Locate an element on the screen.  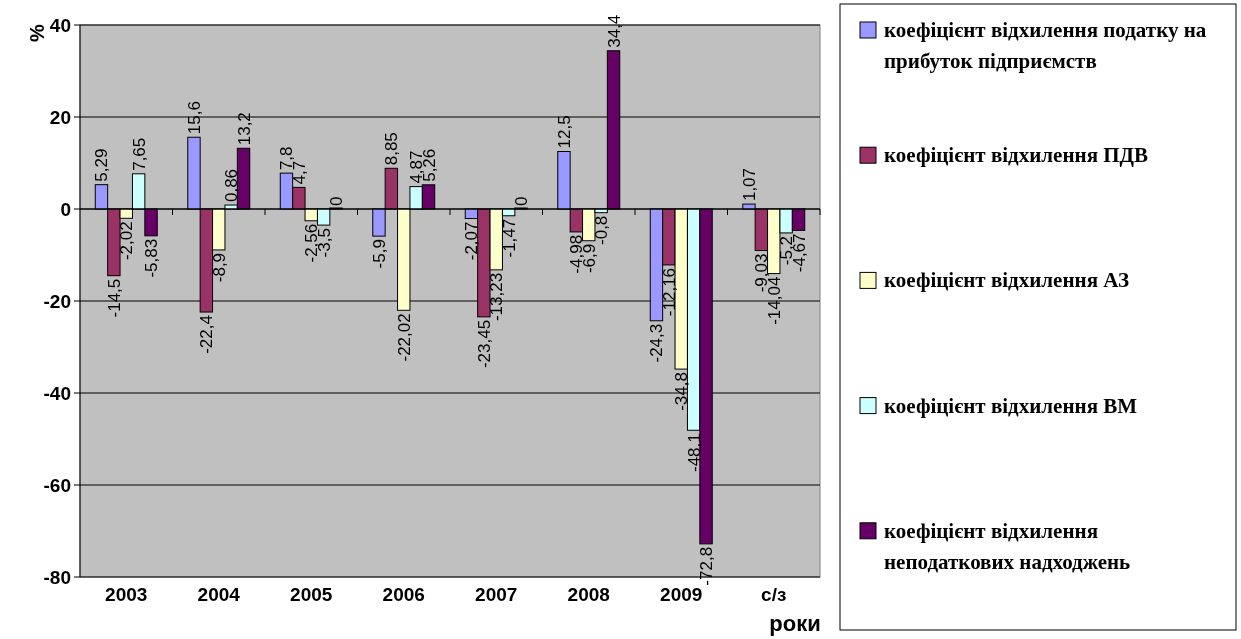
legend-label: коефіцієнт відхилення неподаткових надходжень is located at coordinates (1007, 546).